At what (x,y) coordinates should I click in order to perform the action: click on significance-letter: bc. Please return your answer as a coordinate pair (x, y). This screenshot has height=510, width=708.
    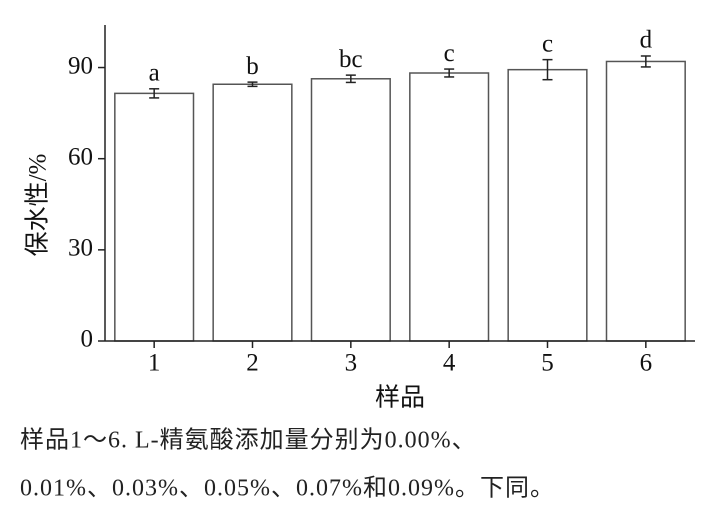
    Looking at the image, I should click on (351, 59).